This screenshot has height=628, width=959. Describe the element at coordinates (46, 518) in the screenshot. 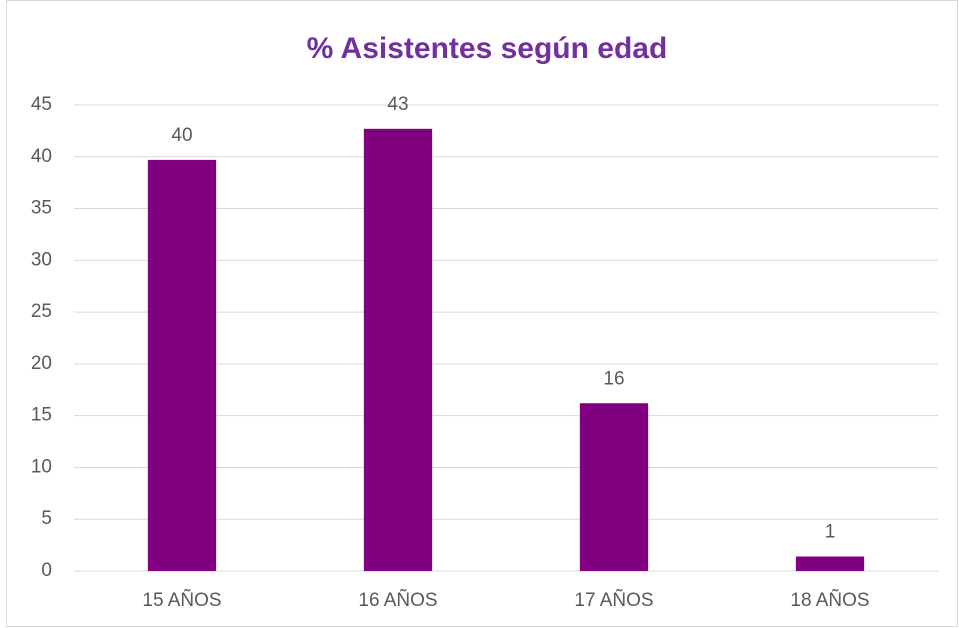

I see `y-tick-label: 5` at that location.